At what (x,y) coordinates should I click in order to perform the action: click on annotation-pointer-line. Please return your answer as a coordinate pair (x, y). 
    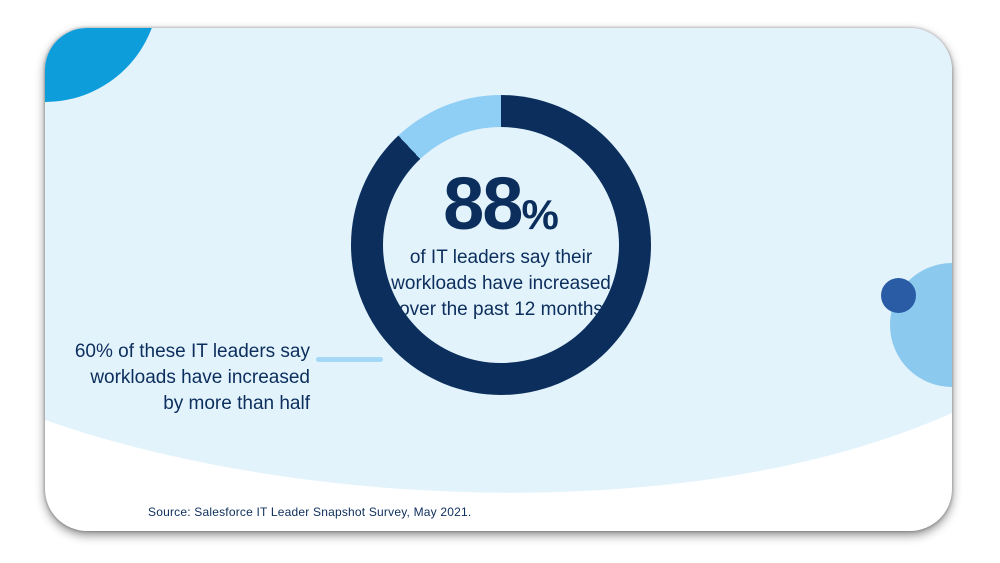
    Looking at the image, I should click on (349, 359).